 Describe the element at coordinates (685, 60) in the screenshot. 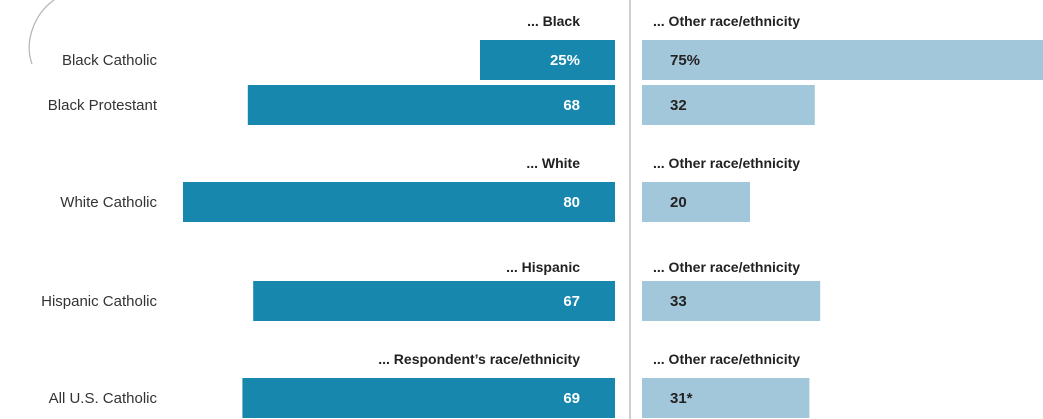

I see `right-bar-value-label: 75%` at that location.